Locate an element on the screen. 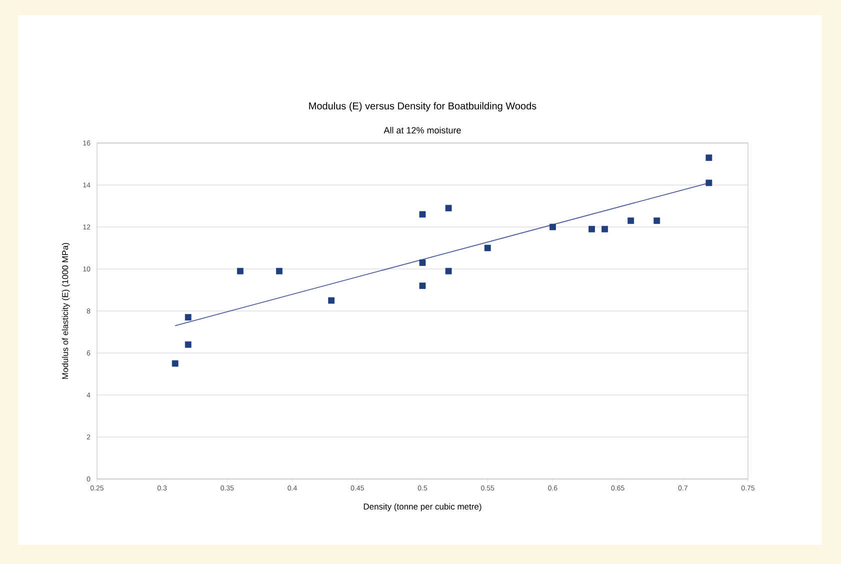 The image size is (841, 564). y-axis-title: Modulus of elasticity (E) (1000 MPa) is located at coordinates (66, 311).